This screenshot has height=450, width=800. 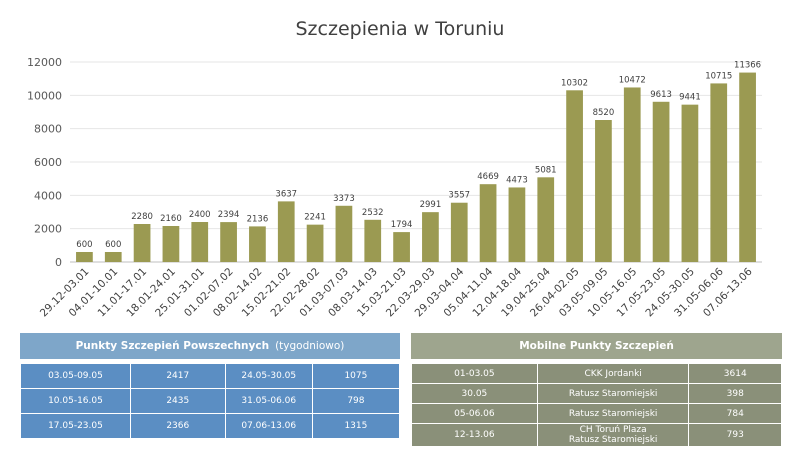 I want to click on y-tick-label: 2000, so click(x=48, y=229).